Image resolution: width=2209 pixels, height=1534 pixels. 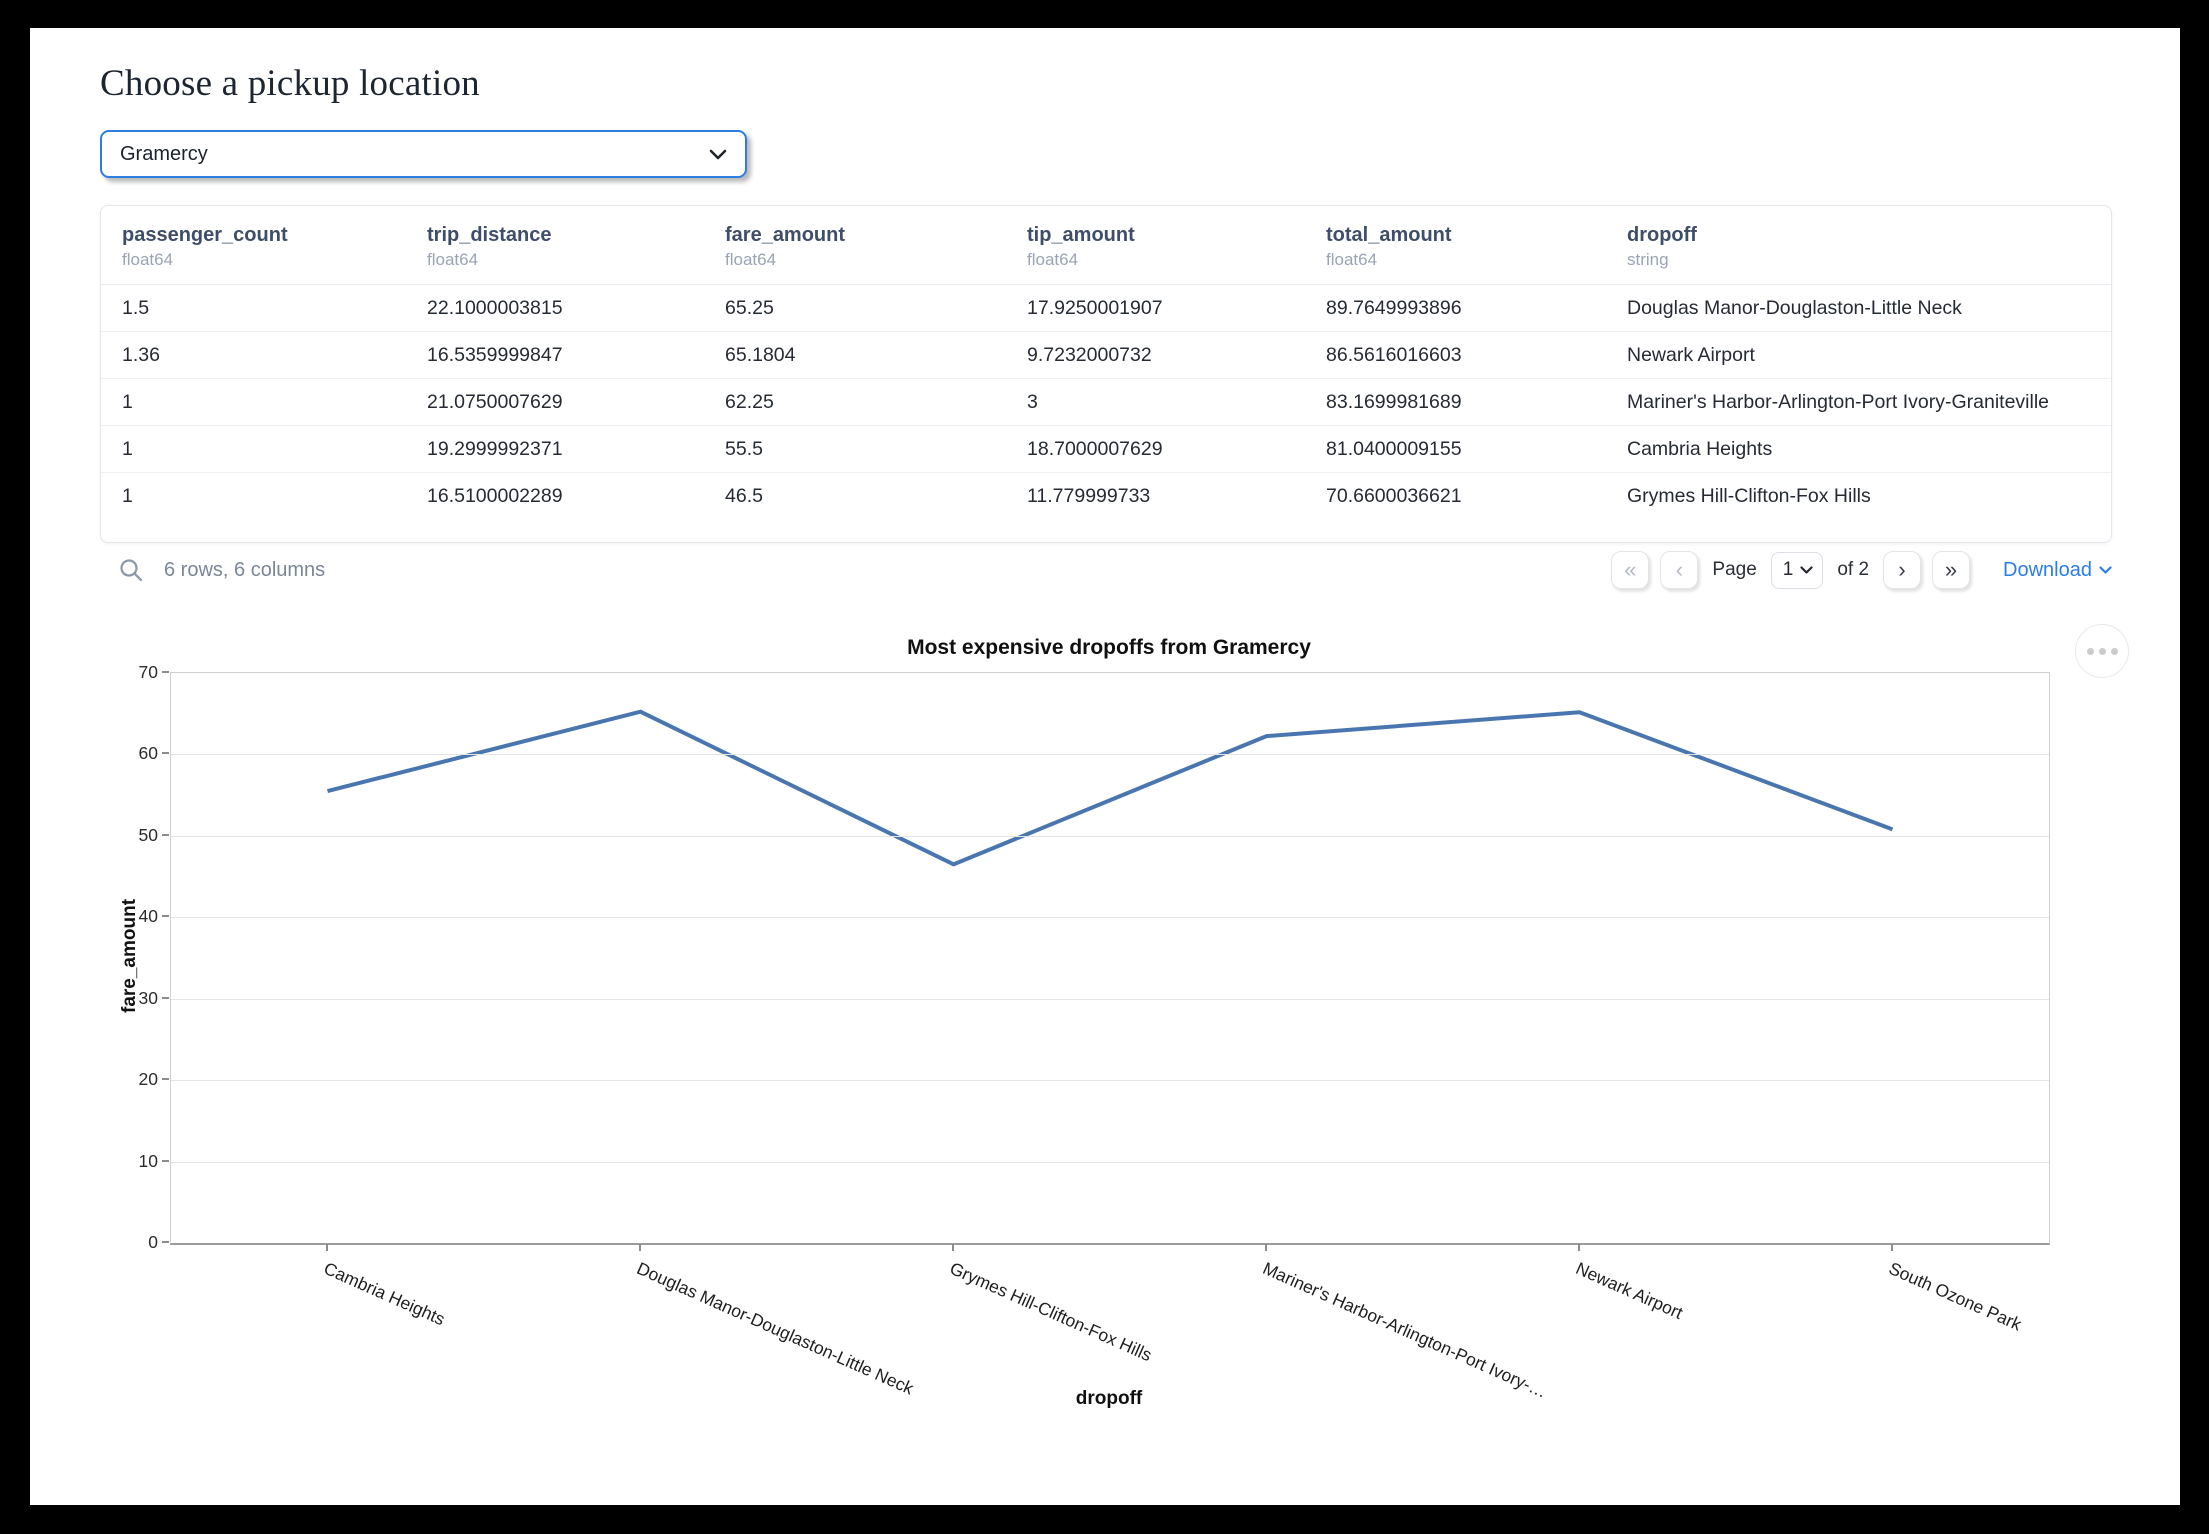 What do you see at coordinates (1089, 495) in the screenshot?
I see `table-cell: 11.779999733` at bounding box center [1089, 495].